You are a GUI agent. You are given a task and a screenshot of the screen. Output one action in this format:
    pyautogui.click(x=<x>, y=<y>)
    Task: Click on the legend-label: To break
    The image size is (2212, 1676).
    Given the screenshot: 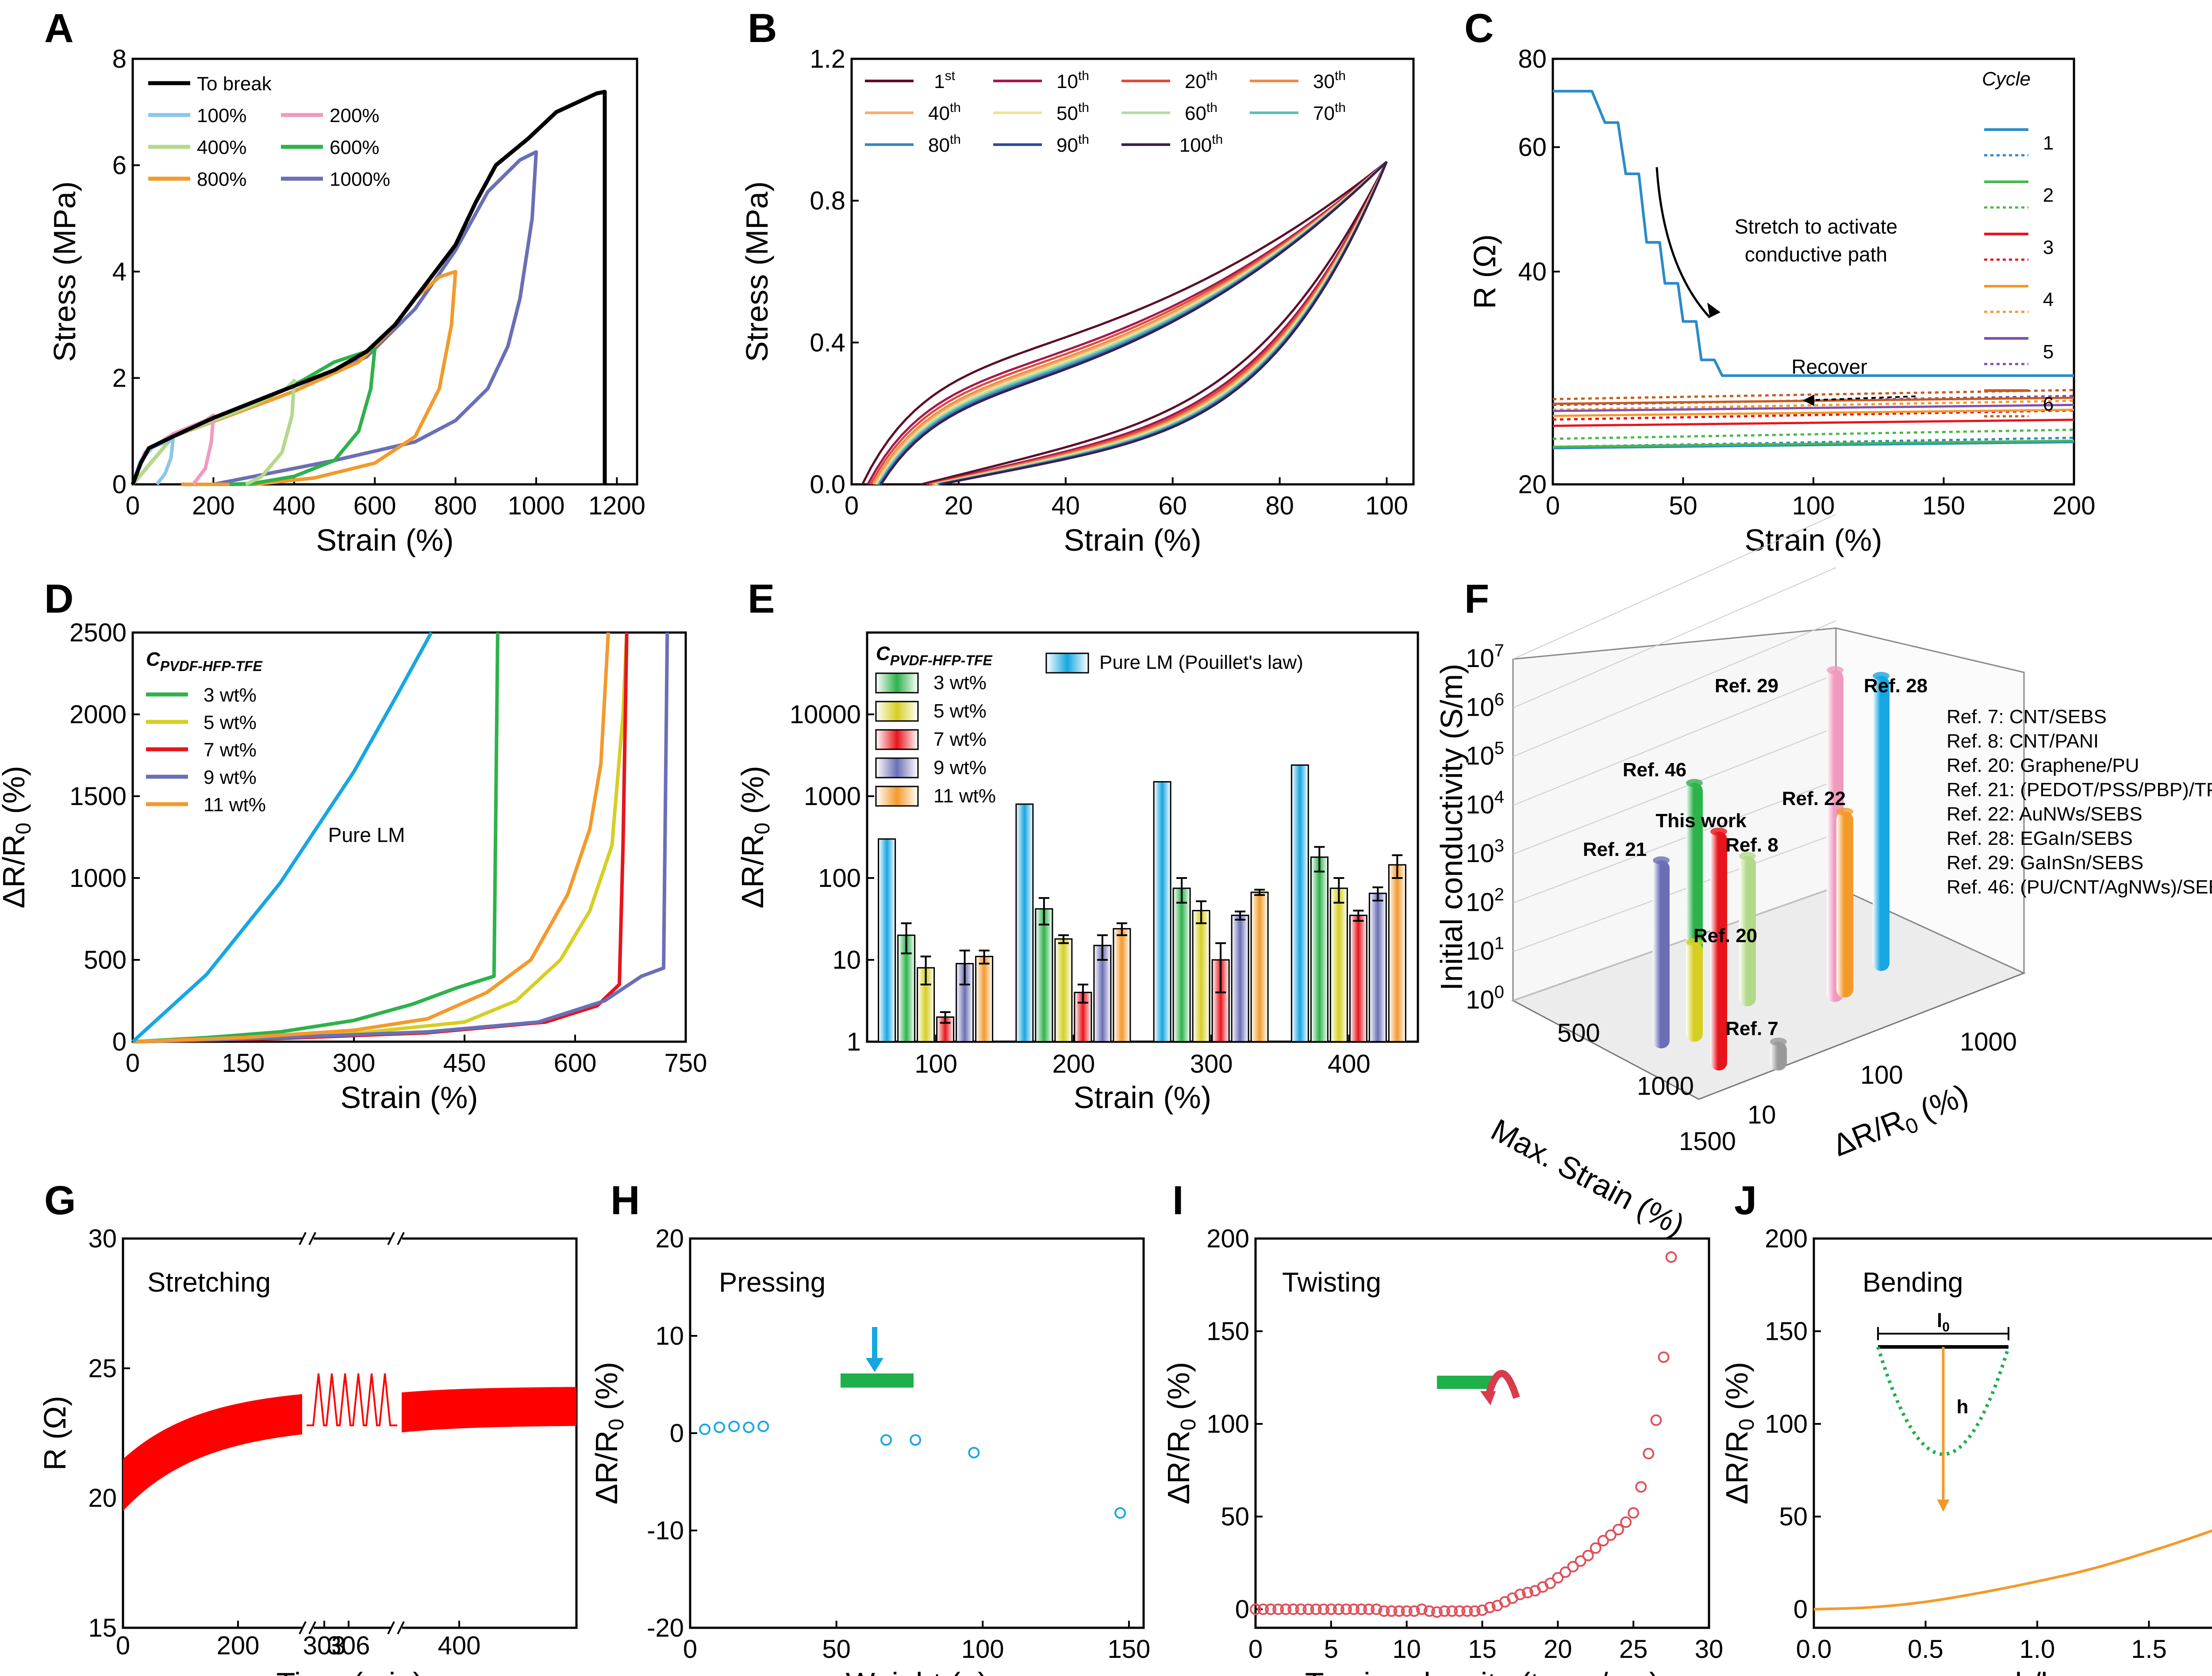 What is the action you would take?
    pyautogui.click(x=234, y=84)
    